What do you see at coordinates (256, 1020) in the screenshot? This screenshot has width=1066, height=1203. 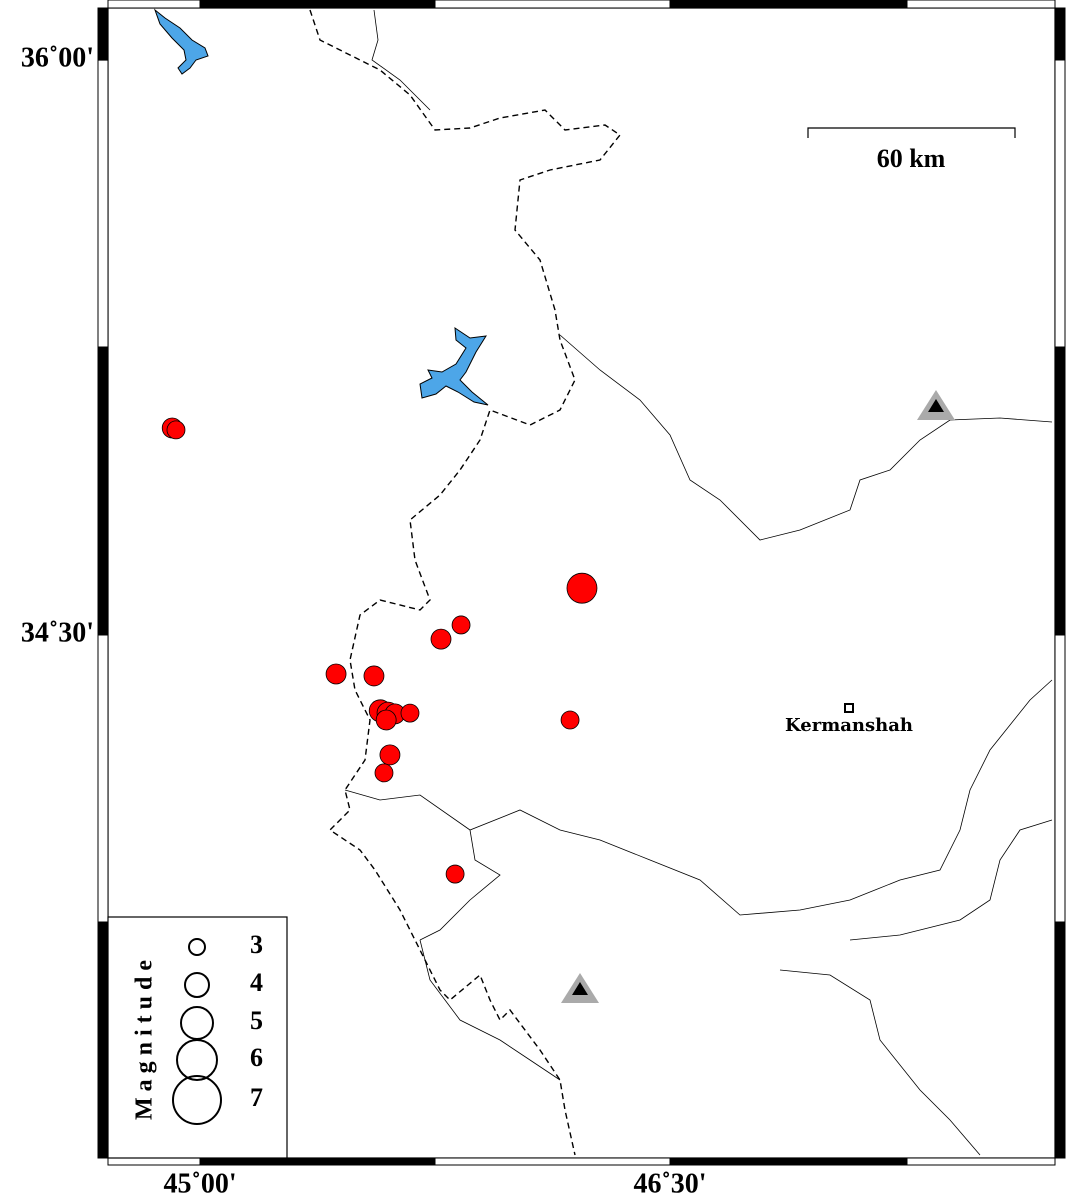 I see `legend-label: 5` at bounding box center [256, 1020].